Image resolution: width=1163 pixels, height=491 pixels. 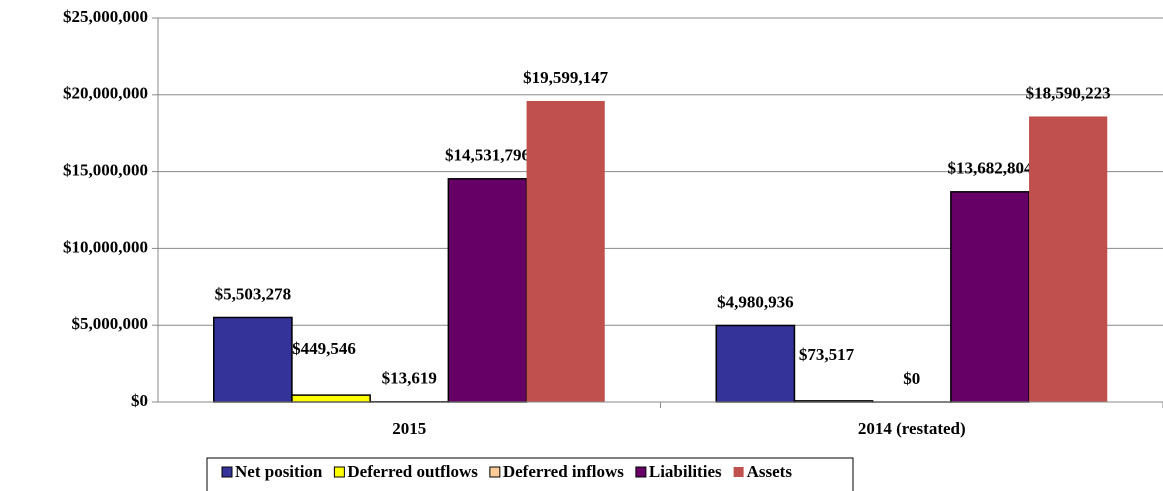 What do you see at coordinates (409, 378) in the screenshot?
I see `data-label: $13,619` at bounding box center [409, 378].